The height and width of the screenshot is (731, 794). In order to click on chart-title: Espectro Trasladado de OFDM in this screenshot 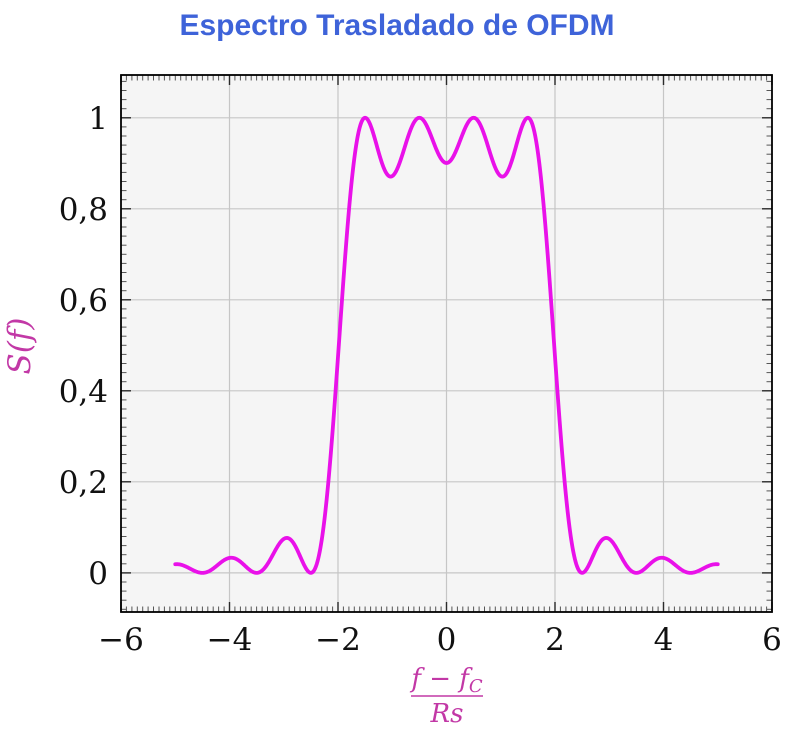, I will do `click(397, 25)`.